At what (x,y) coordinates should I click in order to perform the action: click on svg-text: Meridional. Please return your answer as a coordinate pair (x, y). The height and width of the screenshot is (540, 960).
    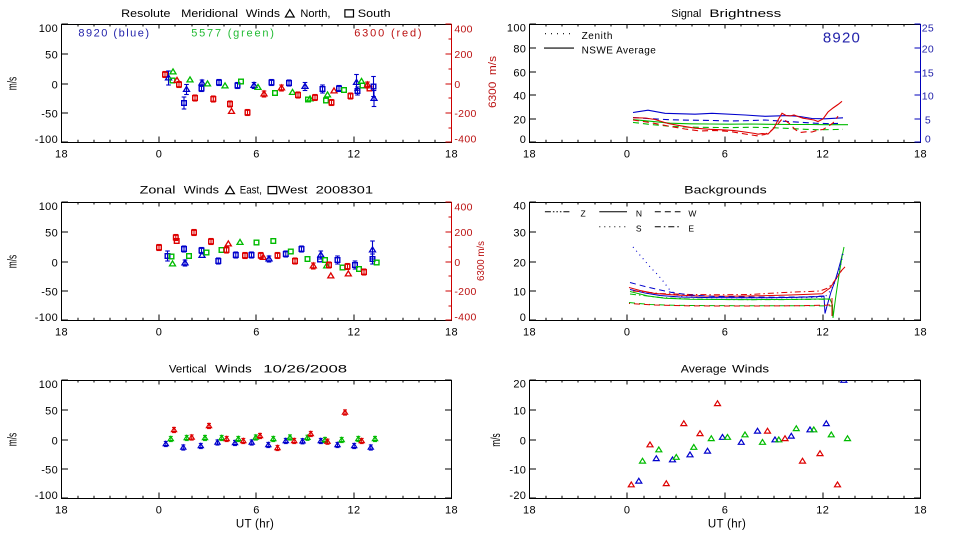
    Looking at the image, I should click on (209, 14).